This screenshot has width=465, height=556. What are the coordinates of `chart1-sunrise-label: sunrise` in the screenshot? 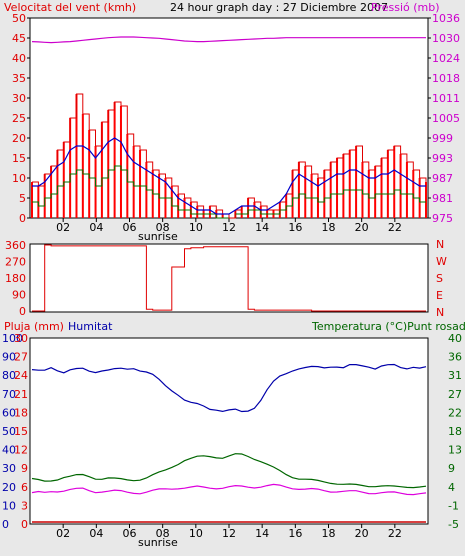 It's located at (158, 236).